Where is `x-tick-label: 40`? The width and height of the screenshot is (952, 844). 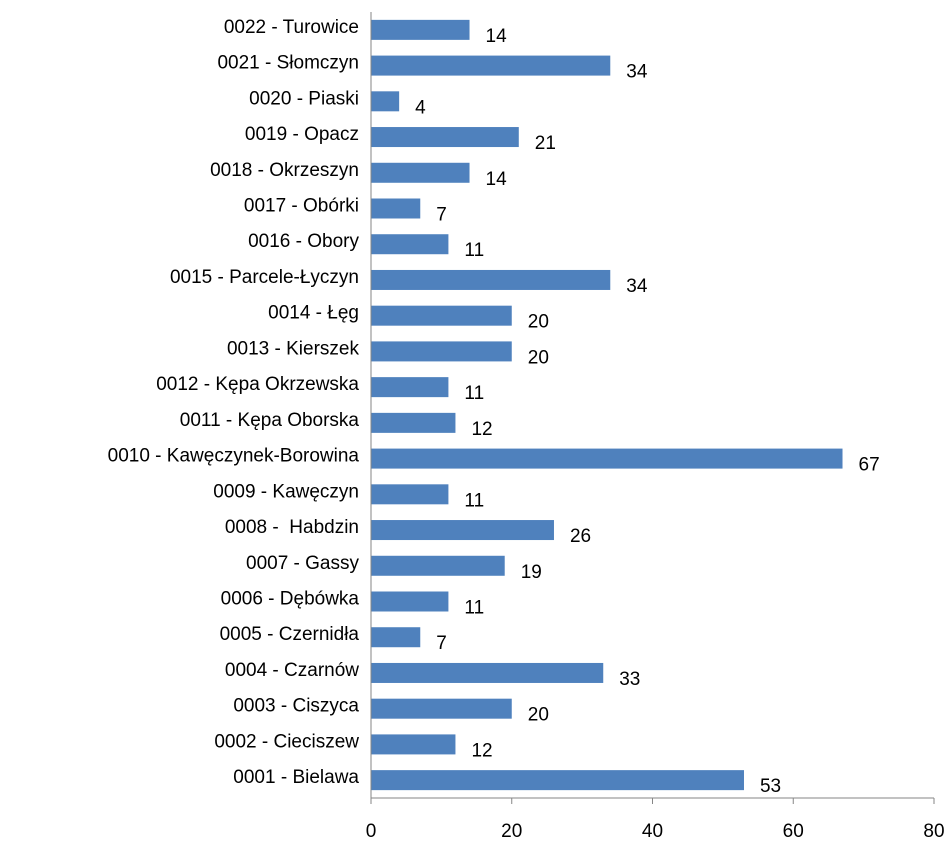 x-tick-label: 40 is located at coordinates (652, 831).